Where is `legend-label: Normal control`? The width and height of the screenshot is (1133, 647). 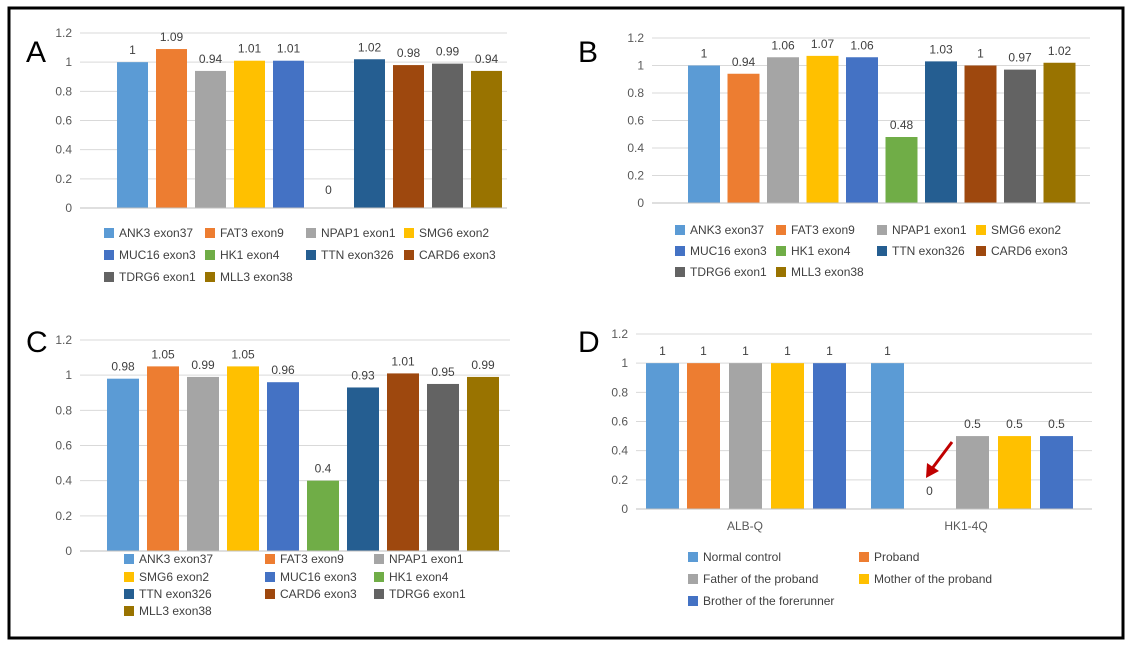 legend-label: Normal control is located at coordinates (742, 557).